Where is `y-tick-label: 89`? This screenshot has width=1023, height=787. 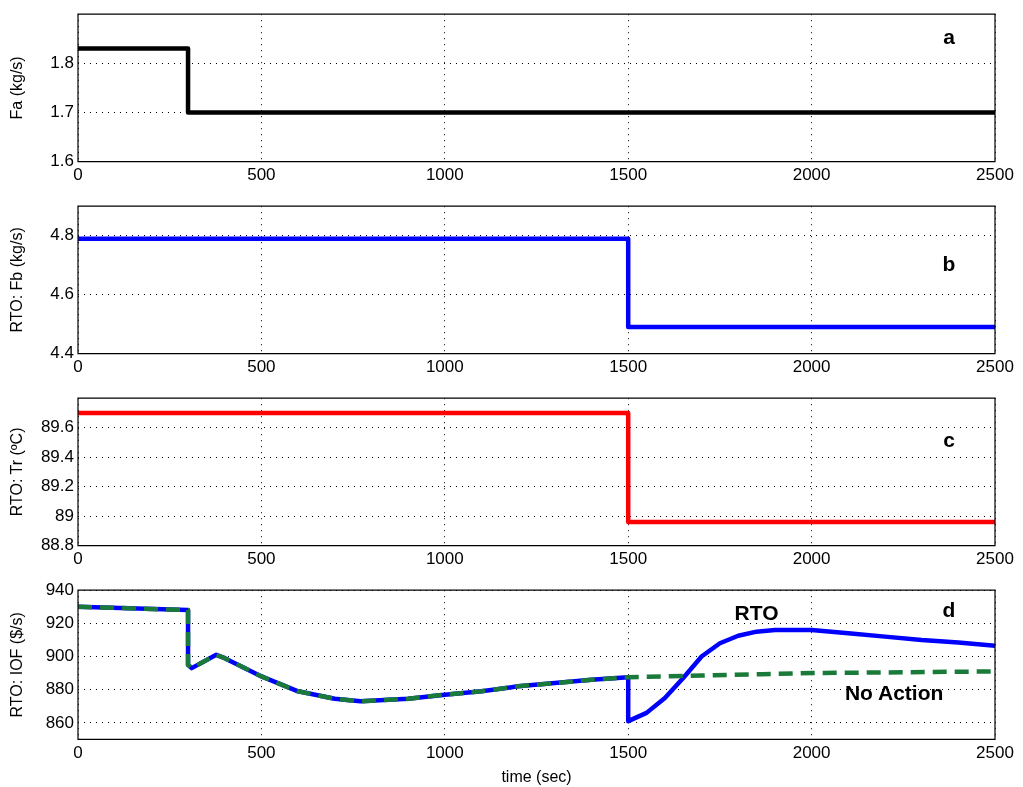 y-tick-label: 89 is located at coordinates (64, 515).